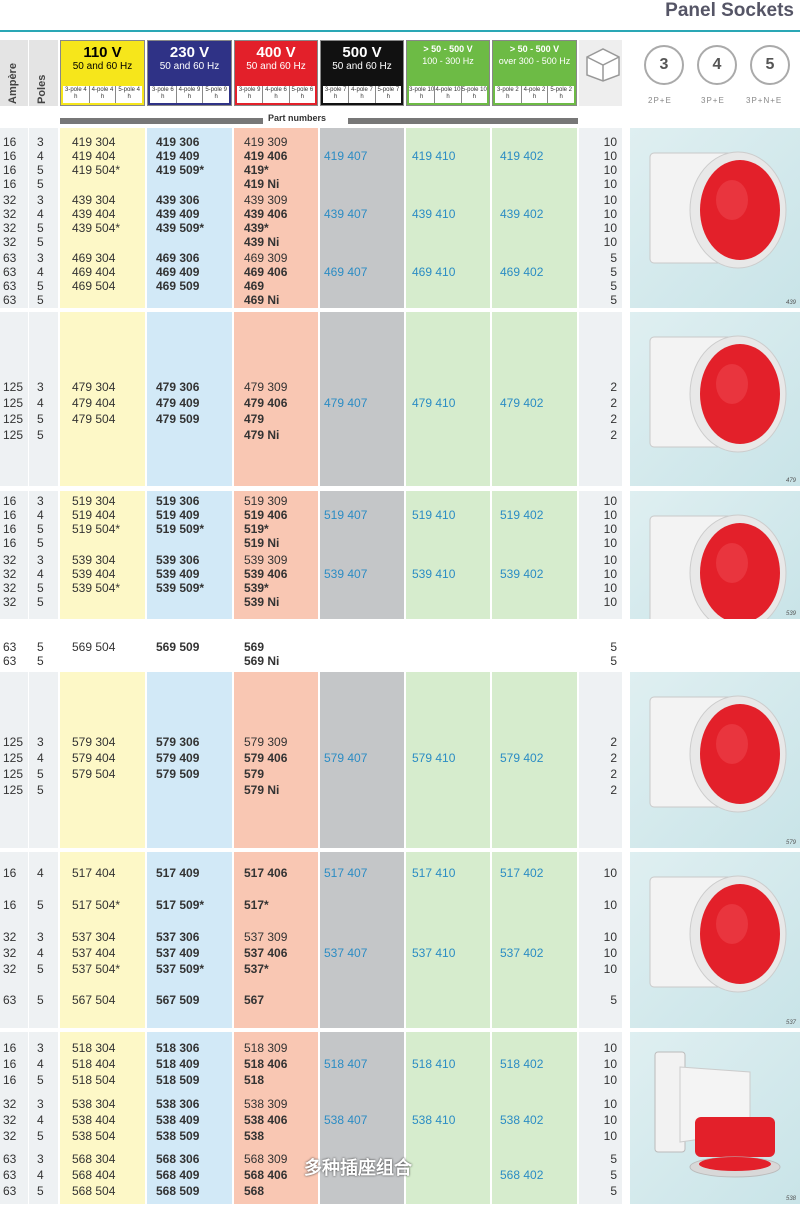  I want to click on cell-c230: 579 509, so click(178, 774).